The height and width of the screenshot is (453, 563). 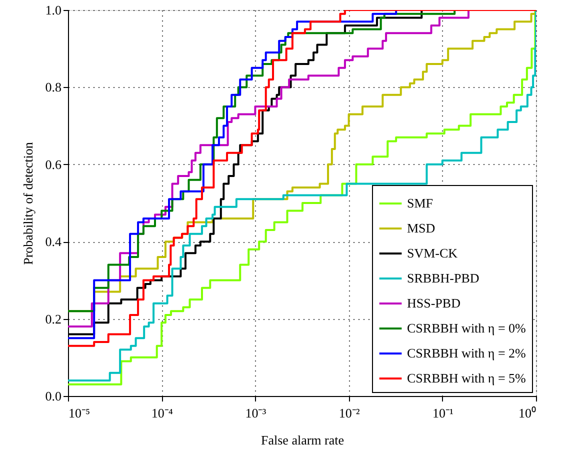 What do you see at coordinates (420, 203) in the screenshot?
I see `legend-label: SMF` at bounding box center [420, 203].